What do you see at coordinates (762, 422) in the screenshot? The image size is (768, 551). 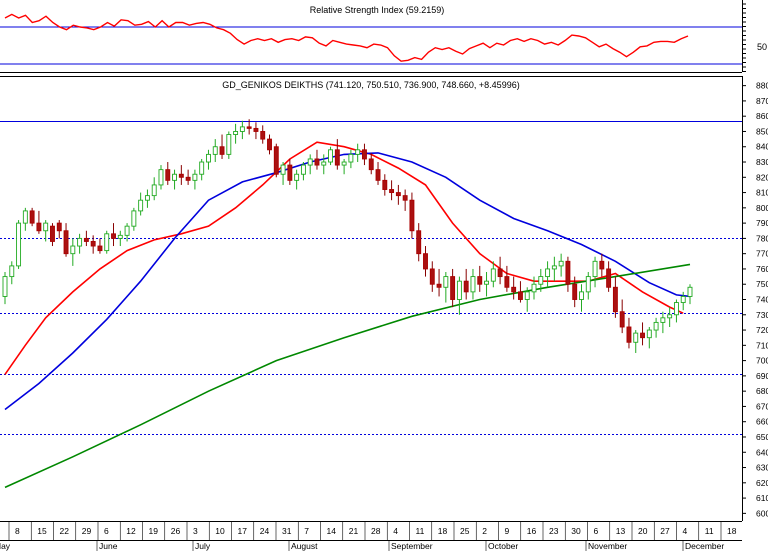 I see `y-tick-label: 660` at bounding box center [762, 422].